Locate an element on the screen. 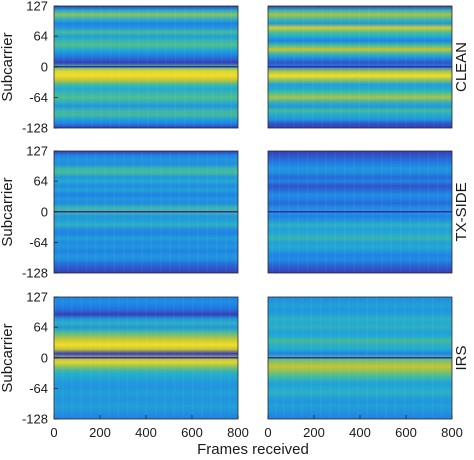  x-axis-label: Frames received is located at coordinates (253, 449).